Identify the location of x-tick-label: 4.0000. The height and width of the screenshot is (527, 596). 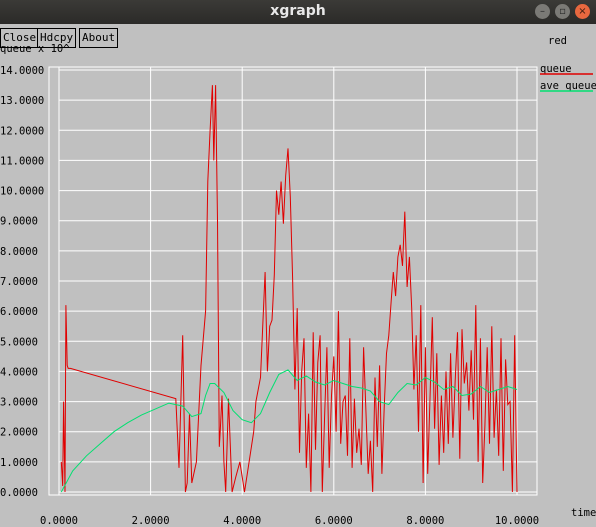
(242, 521).